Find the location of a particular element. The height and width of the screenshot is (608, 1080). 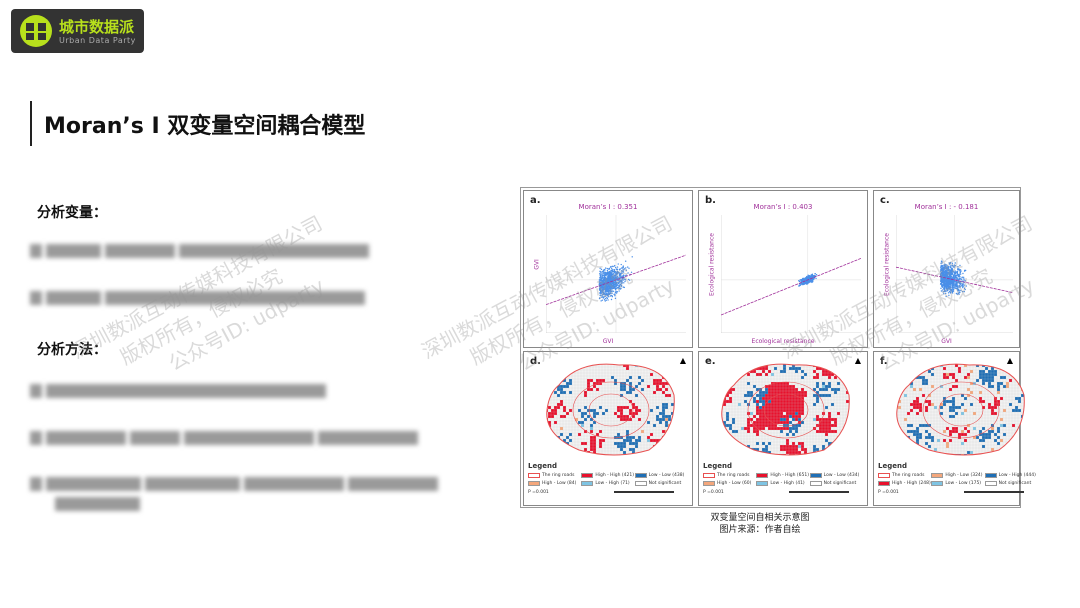

y-axis-label: Ecological resistance is located at coordinates (712, 264).